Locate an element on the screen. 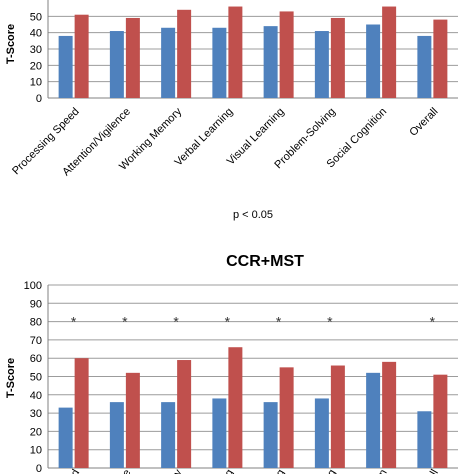 The width and height of the screenshot is (474, 474). bottom-y-axis-title: T-Score is located at coordinates (11, 378).